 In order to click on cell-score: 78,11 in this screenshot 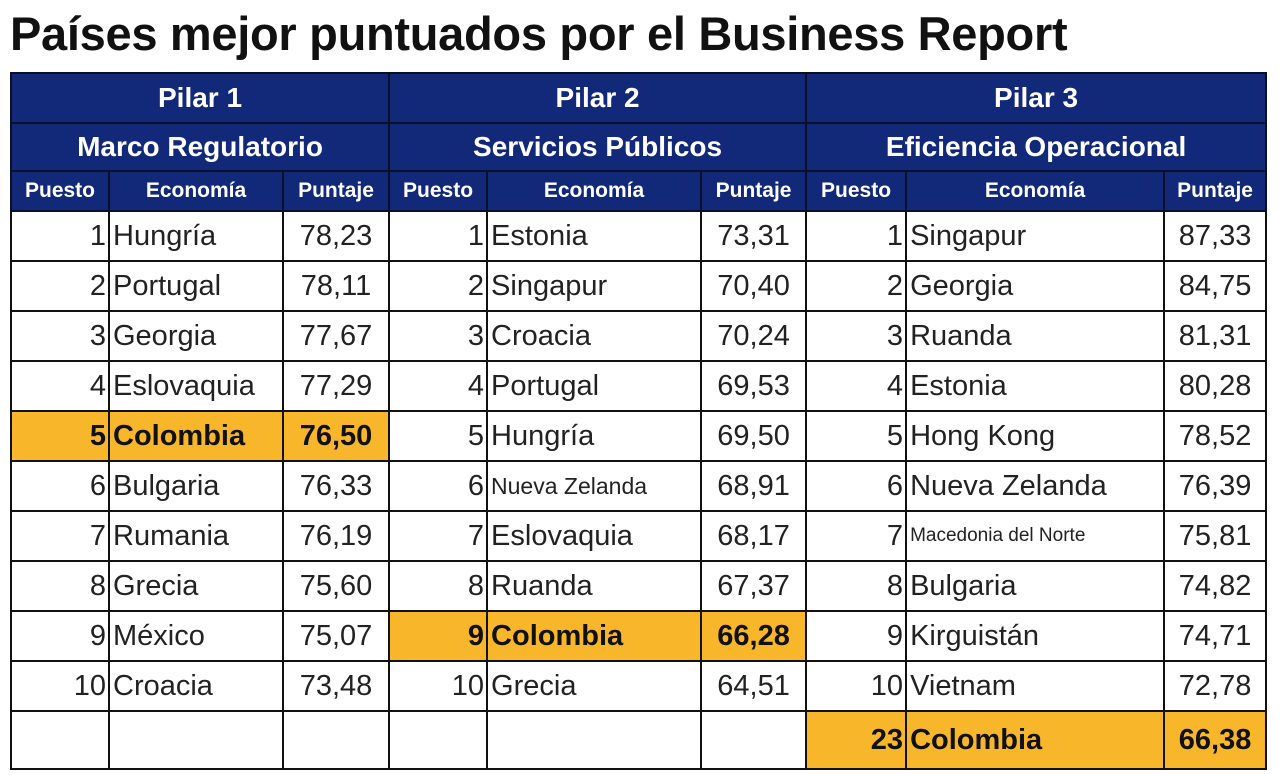, I will do `click(336, 286)`.